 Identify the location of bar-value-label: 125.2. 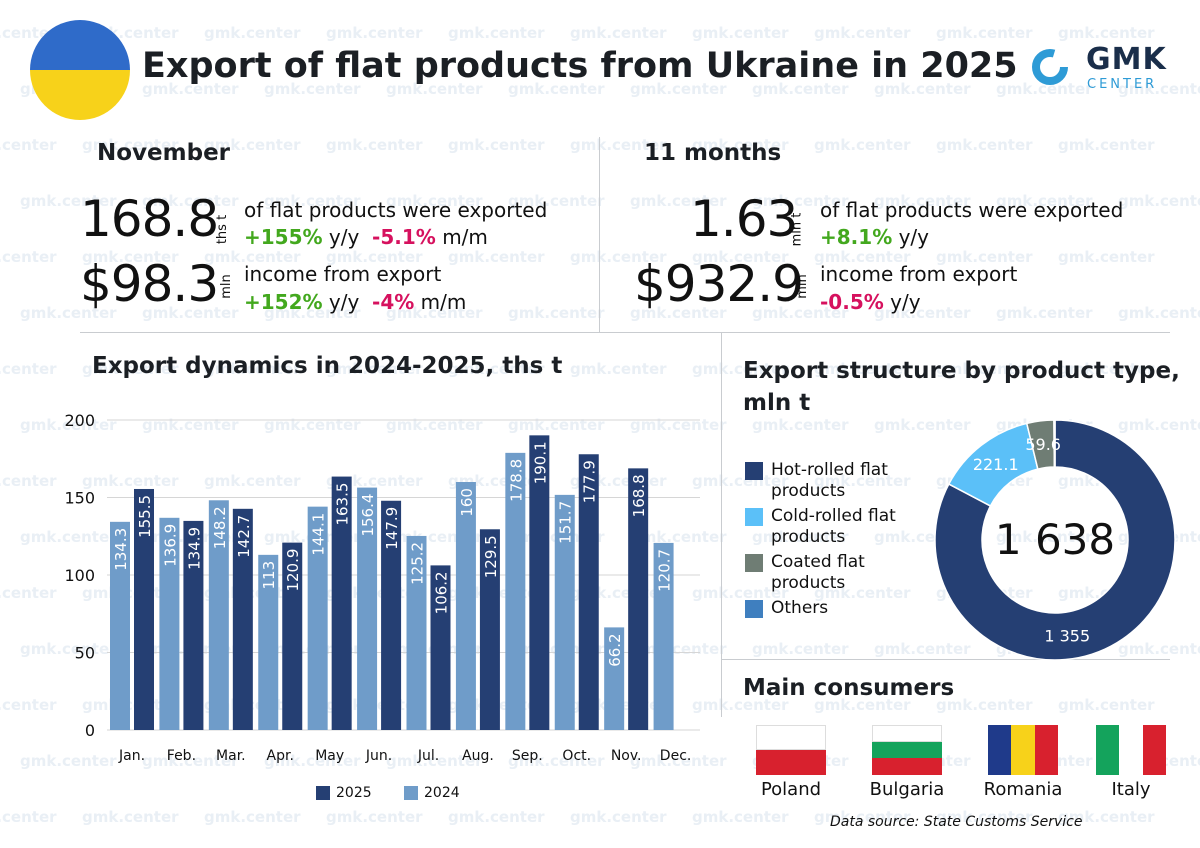
(418, 563).